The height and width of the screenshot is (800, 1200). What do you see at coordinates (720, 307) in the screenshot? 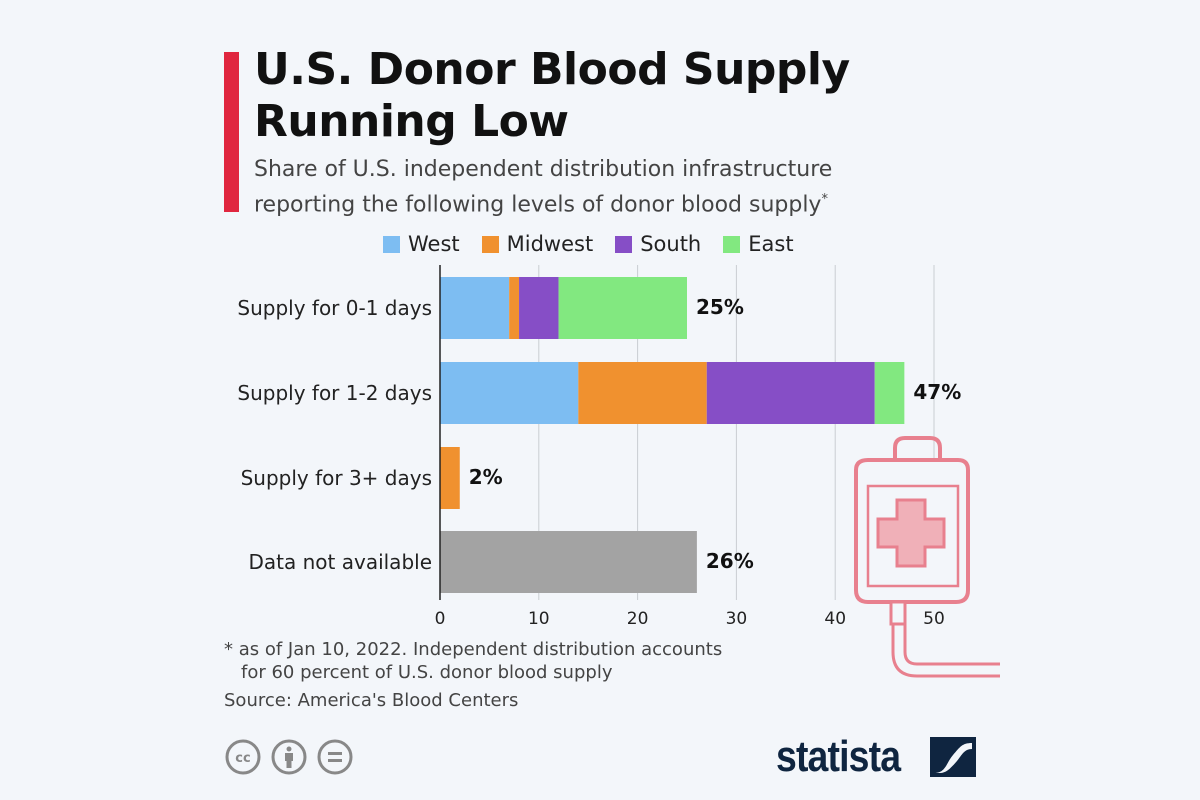
I see `total-label: 25%` at bounding box center [720, 307].